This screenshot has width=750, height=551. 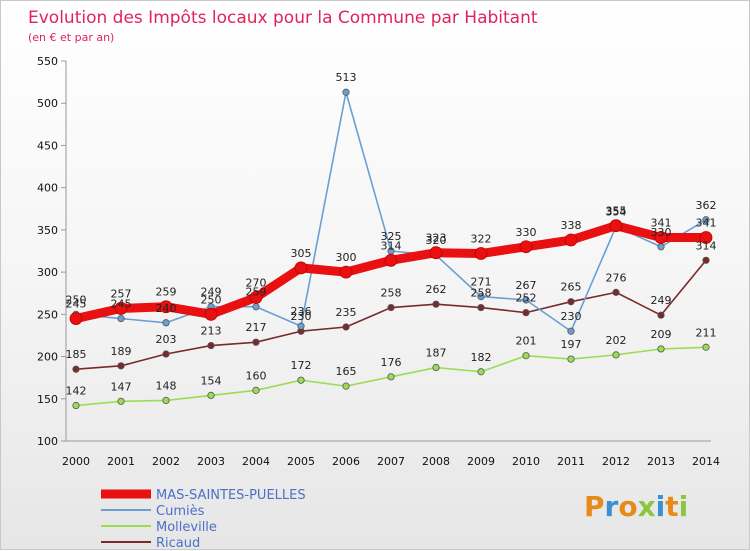 What do you see at coordinates (526, 341) in the screenshot?
I see `data-label: 201` at bounding box center [526, 341].